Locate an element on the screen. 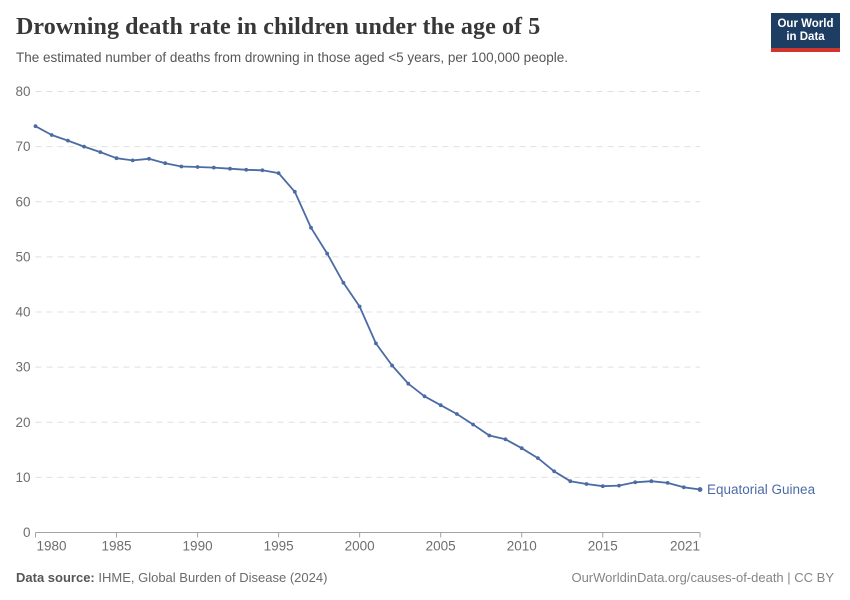 This screenshot has height=600, width=850. data-source-text: IHME, Global Burden of Disease (2024) is located at coordinates (211, 577).